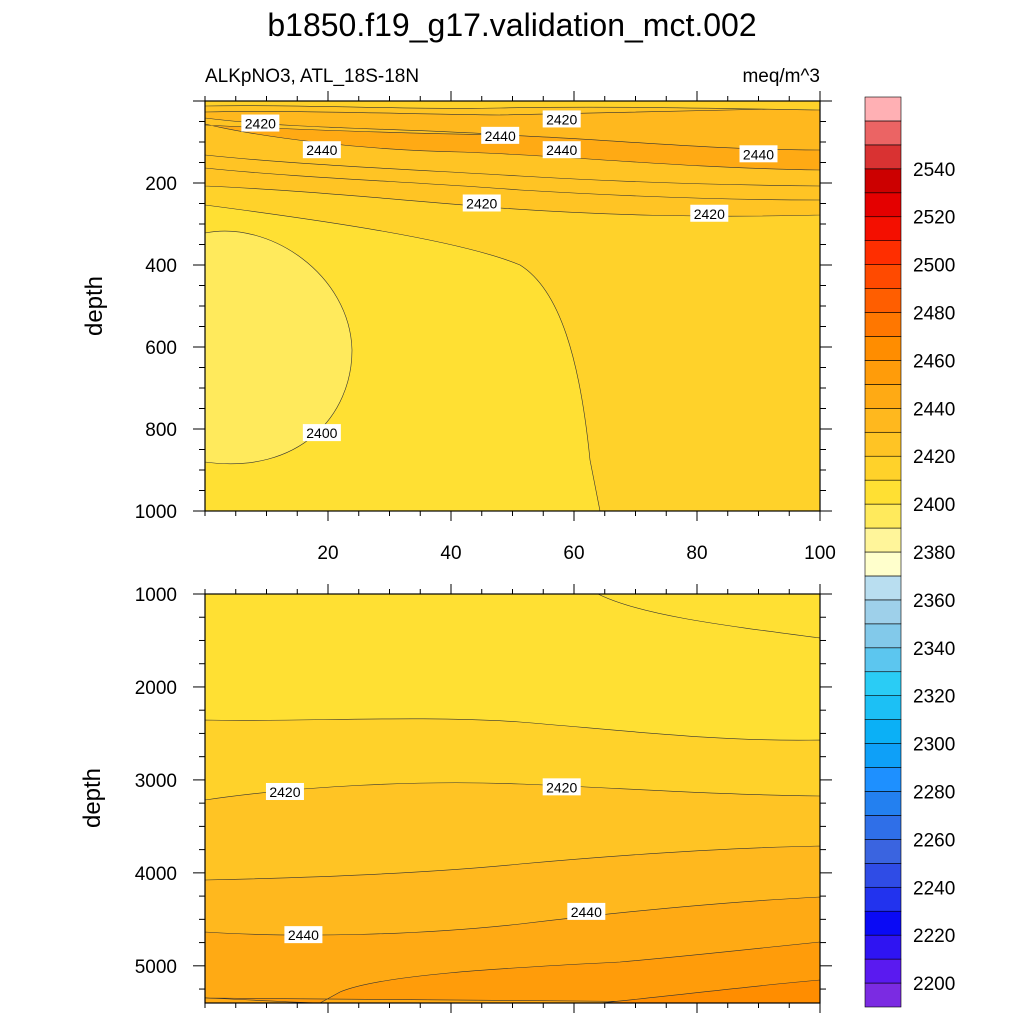  I want to click on lower-y-tick-label: 4000, so click(156, 874).